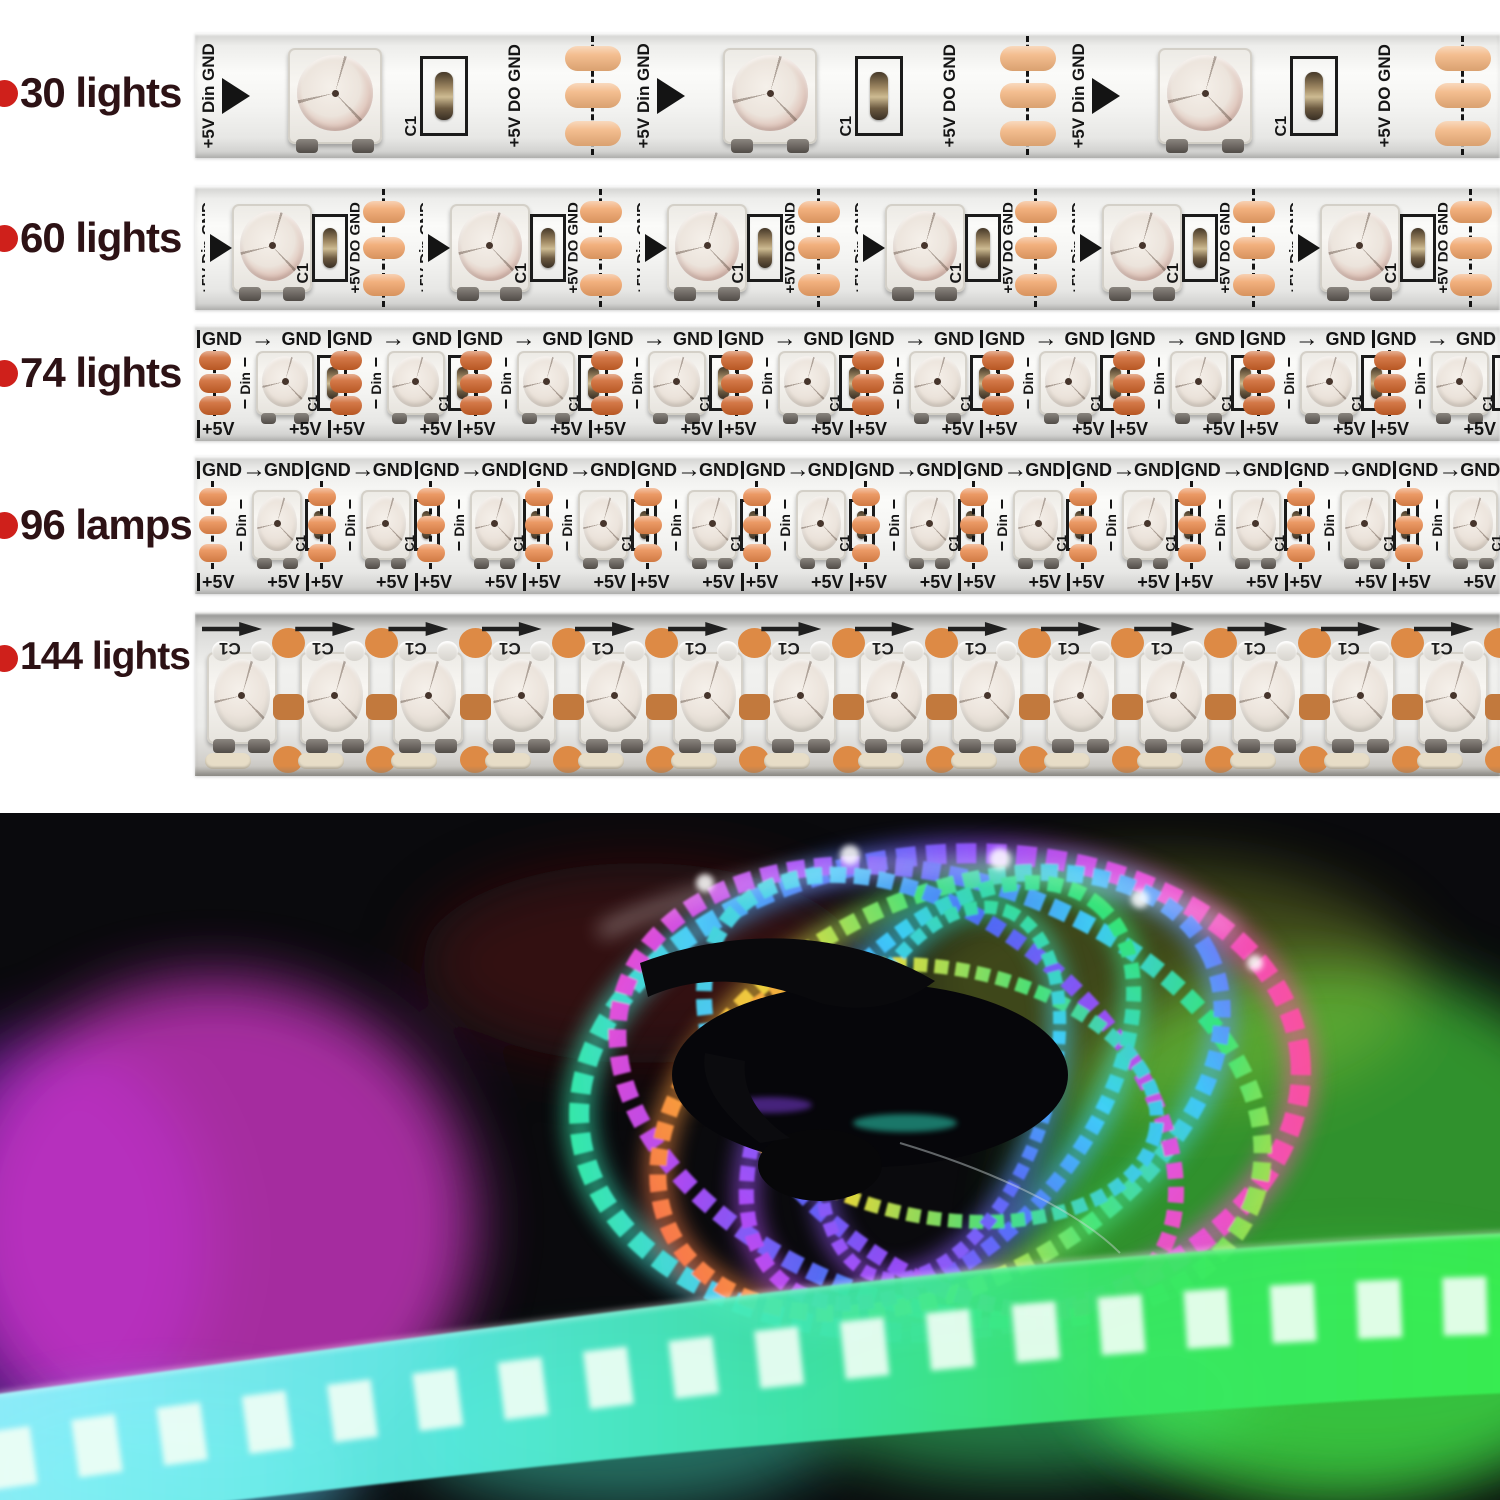 This screenshot has height=1500, width=1500. Describe the element at coordinates (1173, 651) in the screenshot. I see `led-domes` at that location.